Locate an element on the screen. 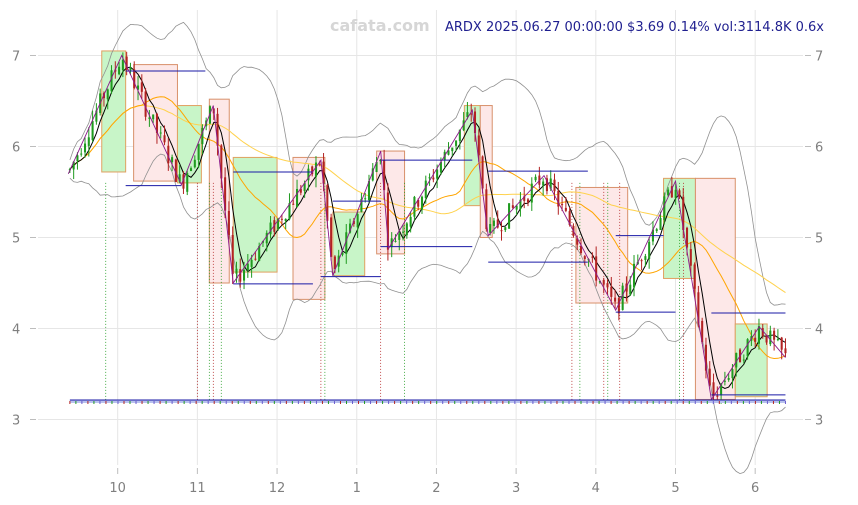  y-tick-label-left: 5 is located at coordinates (16, 239).